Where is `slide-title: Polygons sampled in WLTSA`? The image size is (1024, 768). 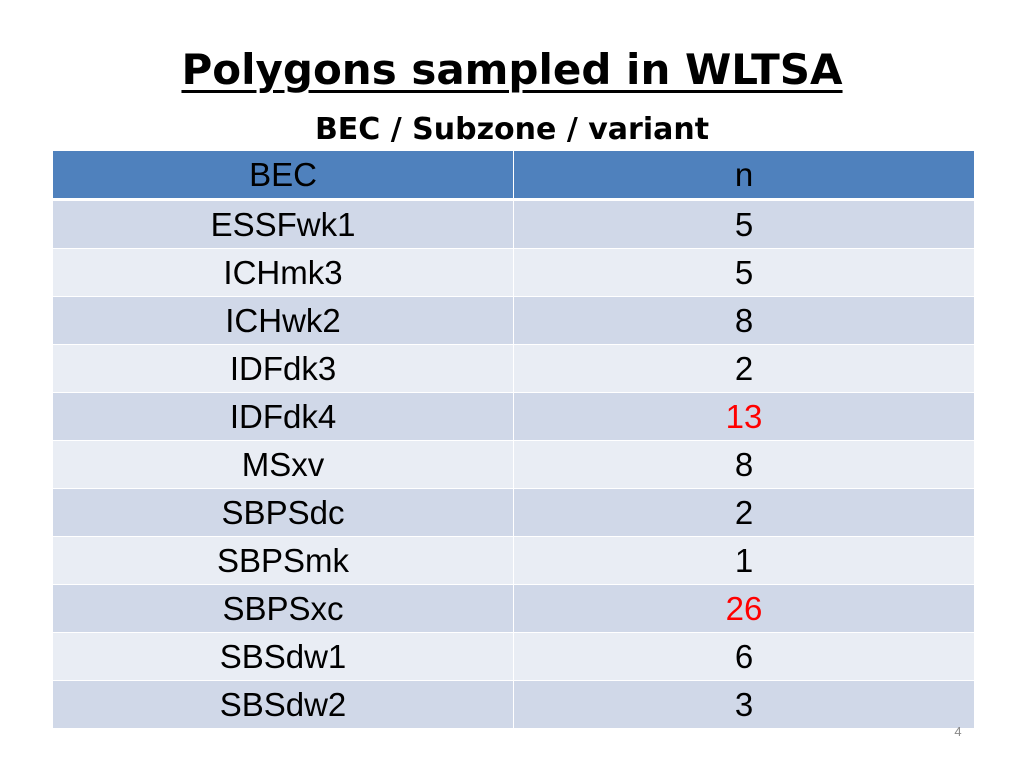
slide-title: Polygons sampled in WLTSA is located at coordinates (512, 70).